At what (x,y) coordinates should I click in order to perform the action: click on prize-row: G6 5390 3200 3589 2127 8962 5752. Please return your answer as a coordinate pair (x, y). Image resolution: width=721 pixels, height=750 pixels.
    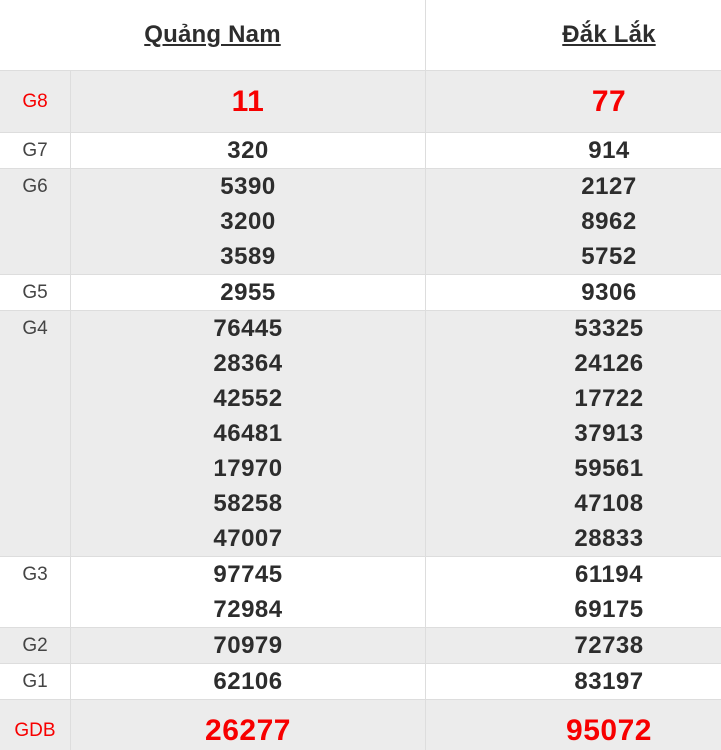
    Looking at the image, I should click on (360, 221).